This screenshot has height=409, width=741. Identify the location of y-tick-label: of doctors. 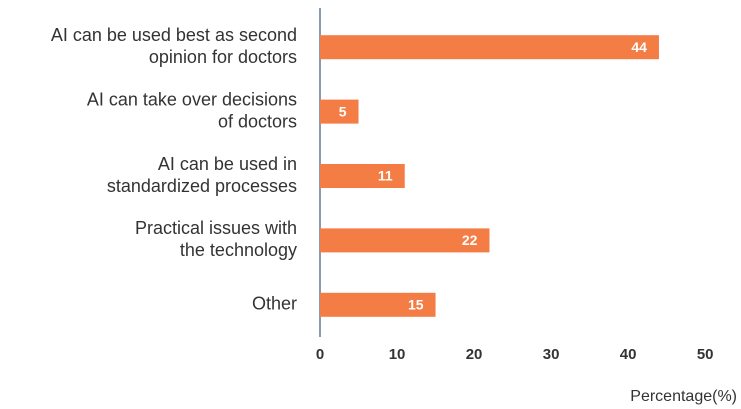
(257, 121).